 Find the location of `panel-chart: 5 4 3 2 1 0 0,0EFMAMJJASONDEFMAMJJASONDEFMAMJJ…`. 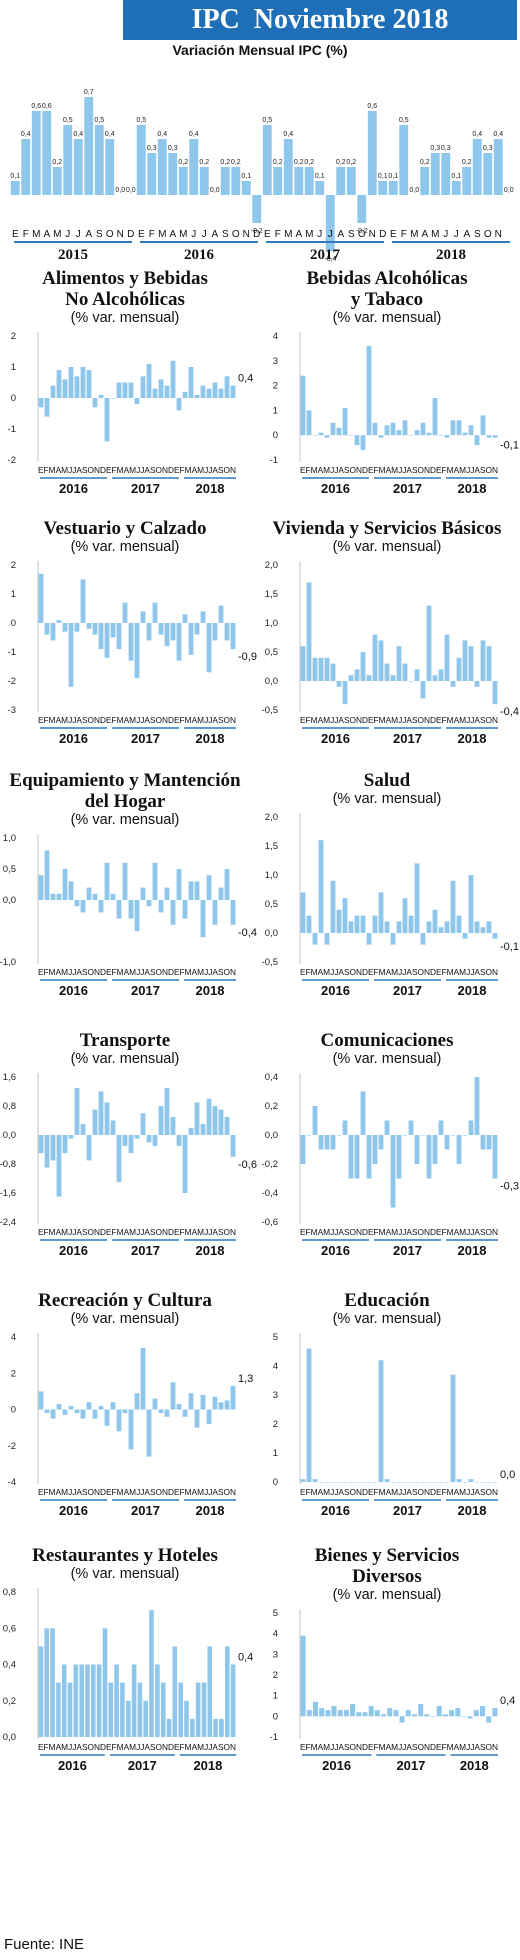

panel-chart: 5 4 3 2 1 0 0,0EFMAMJJASONDEFMAMJJASONDEFMAMJJ… is located at coordinates (394, 1425).